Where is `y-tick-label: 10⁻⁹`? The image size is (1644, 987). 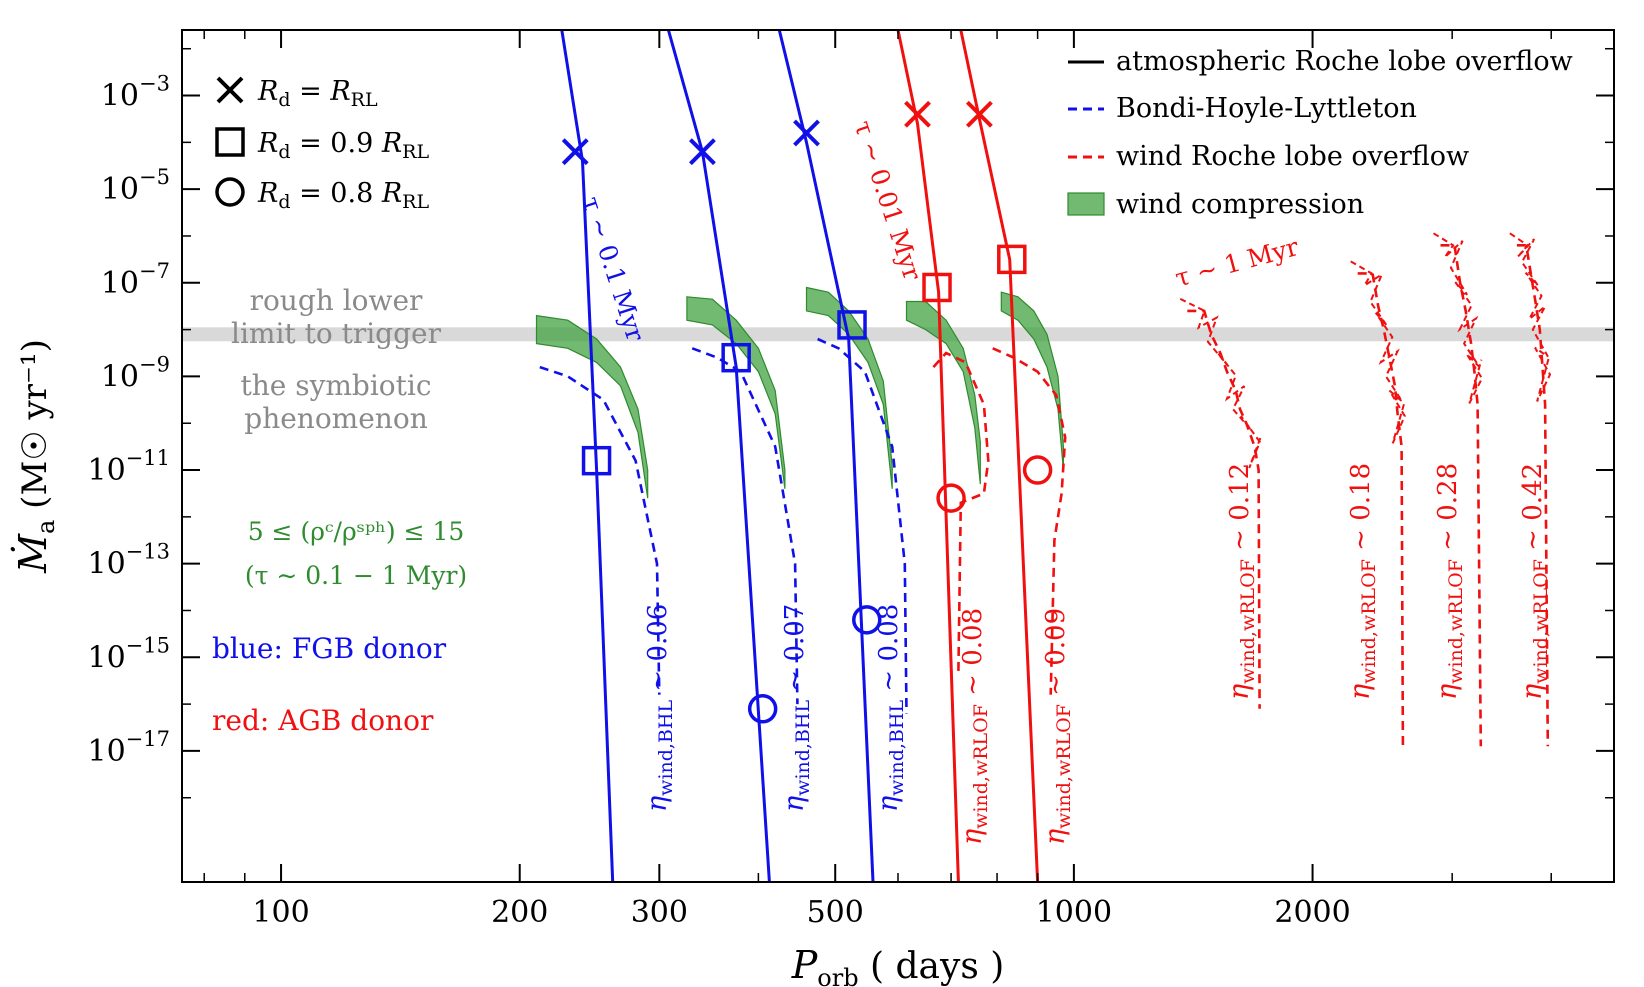
y-tick-label: 10⁻⁹ is located at coordinates (135, 373).